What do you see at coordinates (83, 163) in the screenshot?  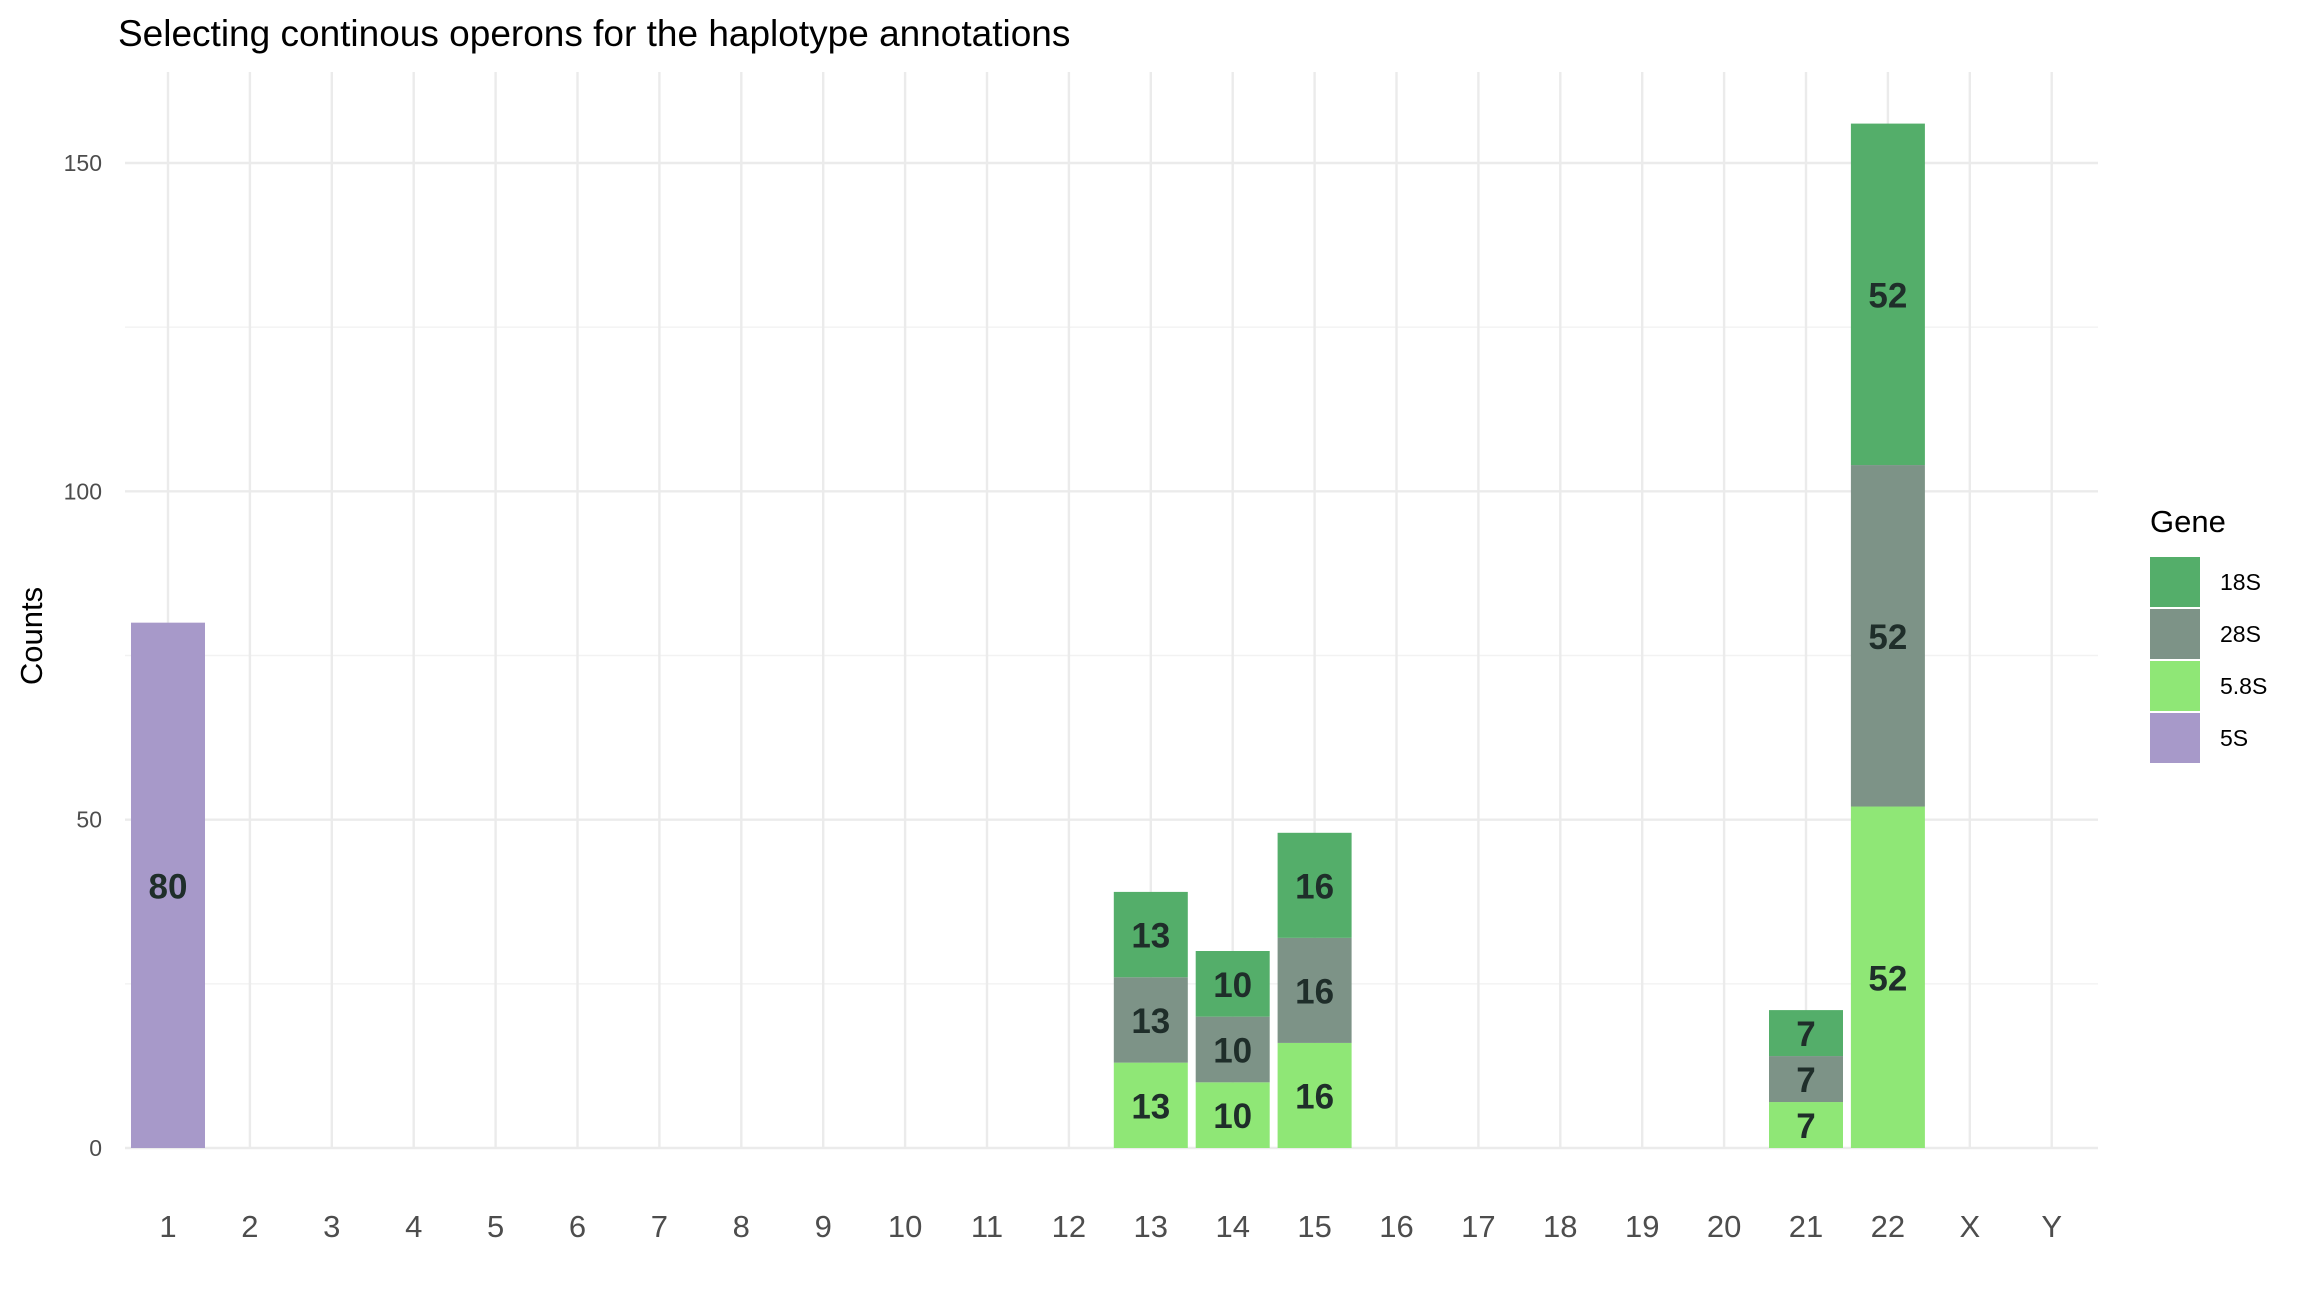 I see `y-tick-label: 150` at bounding box center [83, 163].